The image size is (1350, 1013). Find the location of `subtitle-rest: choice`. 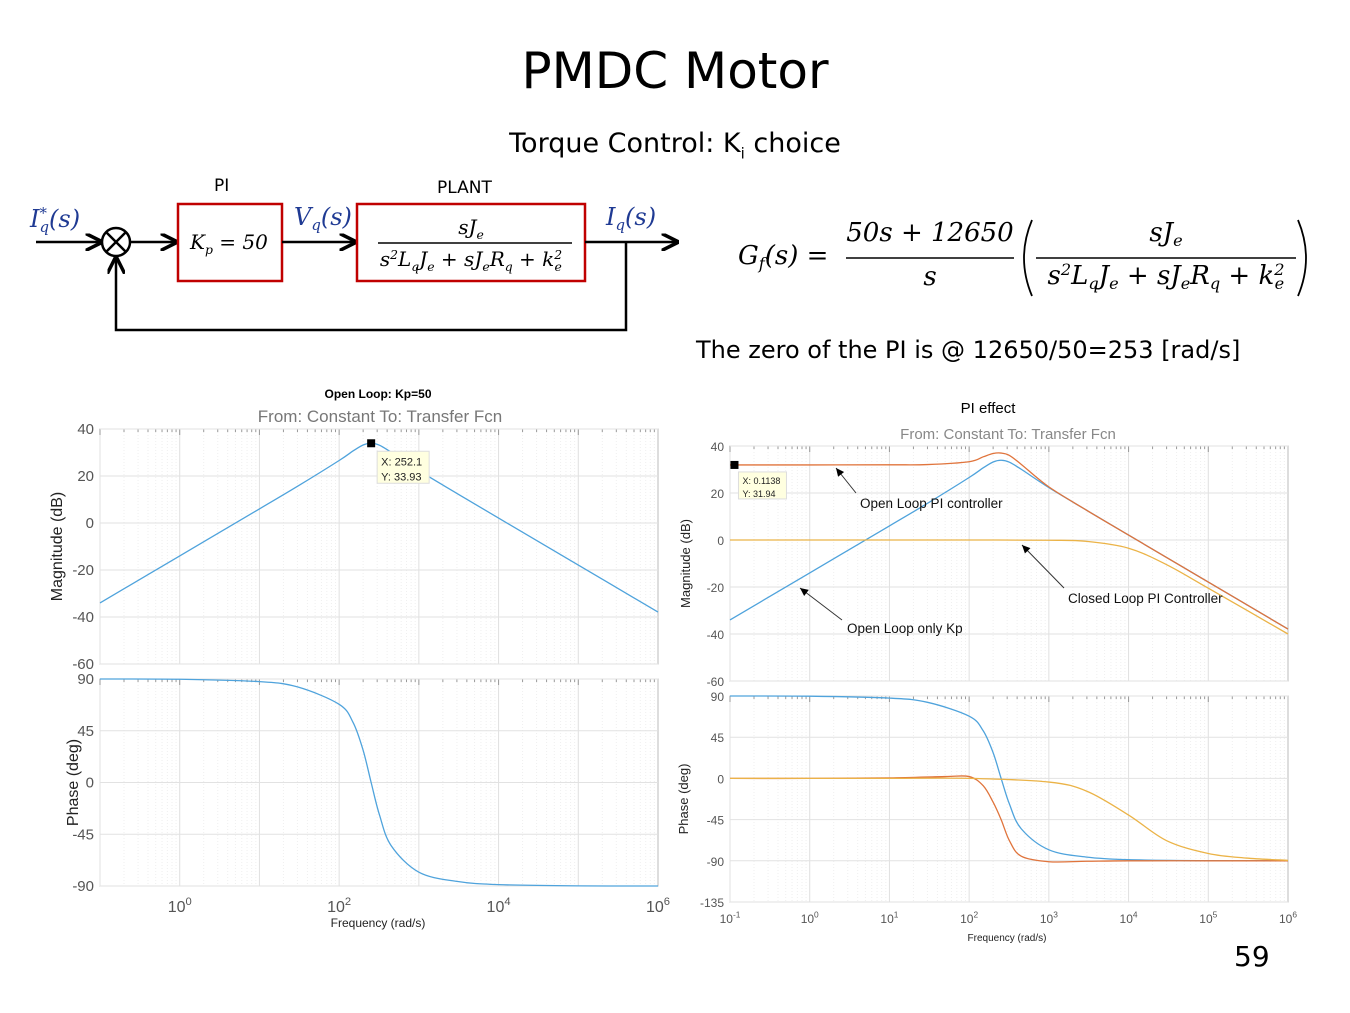

subtitle-rest: choice is located at coordinates (792, 143).